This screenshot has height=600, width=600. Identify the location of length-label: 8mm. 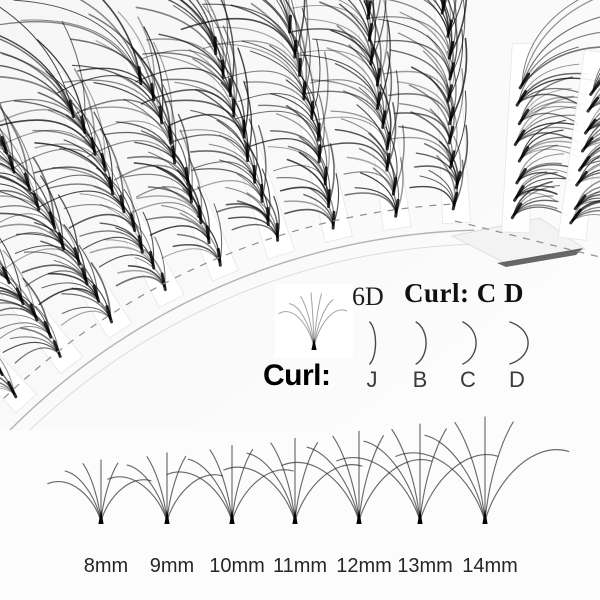
(106, 566).